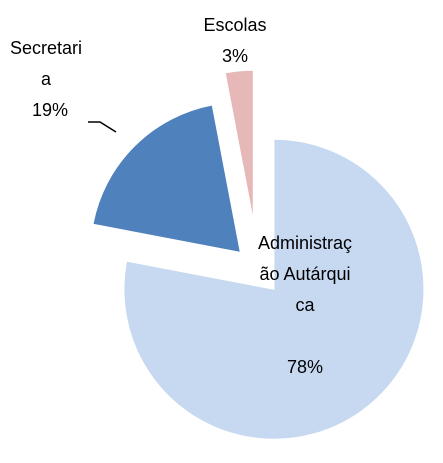  Describe the element at coordinates (102, 127) in the screenshot. I see `leader-line` at that location.